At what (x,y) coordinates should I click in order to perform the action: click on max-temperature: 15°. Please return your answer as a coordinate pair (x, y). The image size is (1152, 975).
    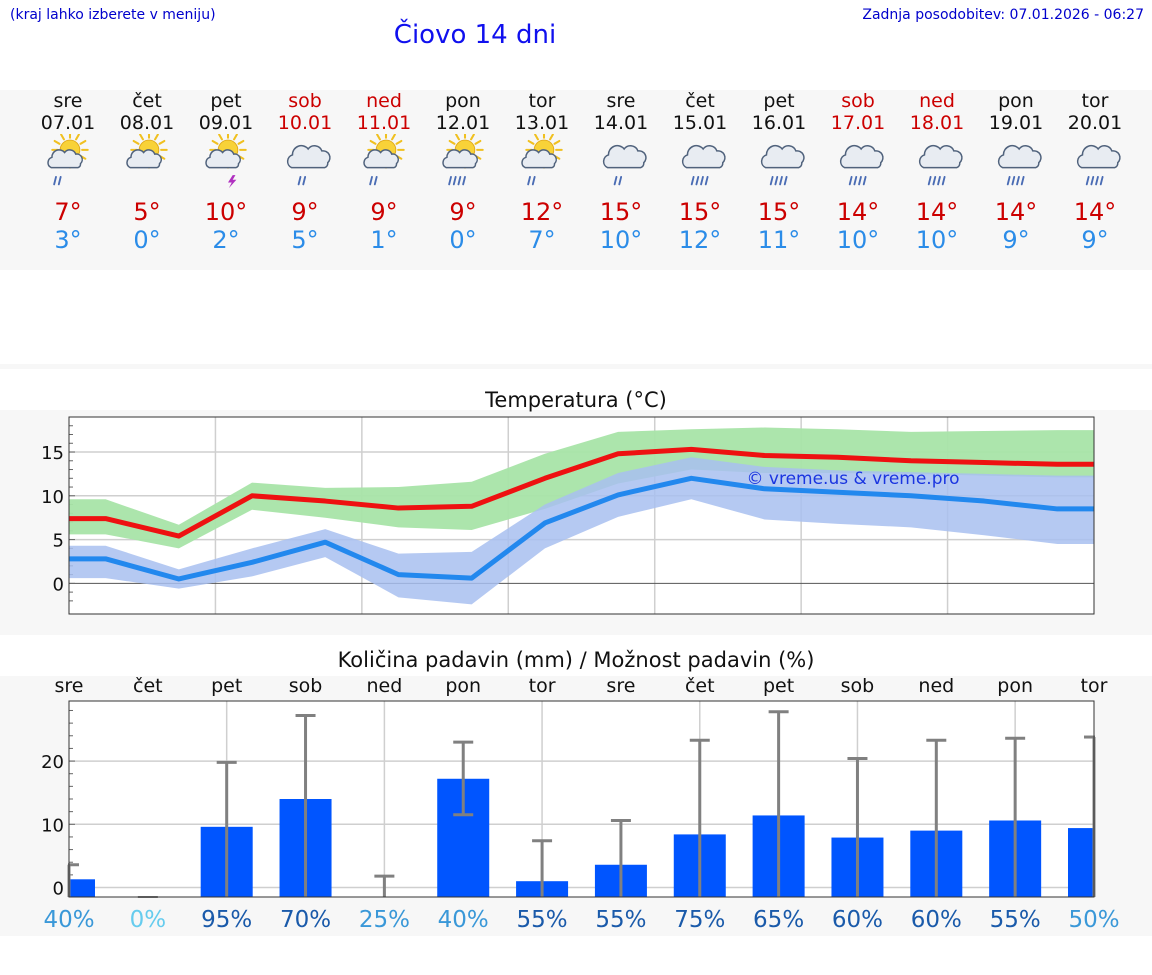
    Looking at the image, I should click on (779, 212).